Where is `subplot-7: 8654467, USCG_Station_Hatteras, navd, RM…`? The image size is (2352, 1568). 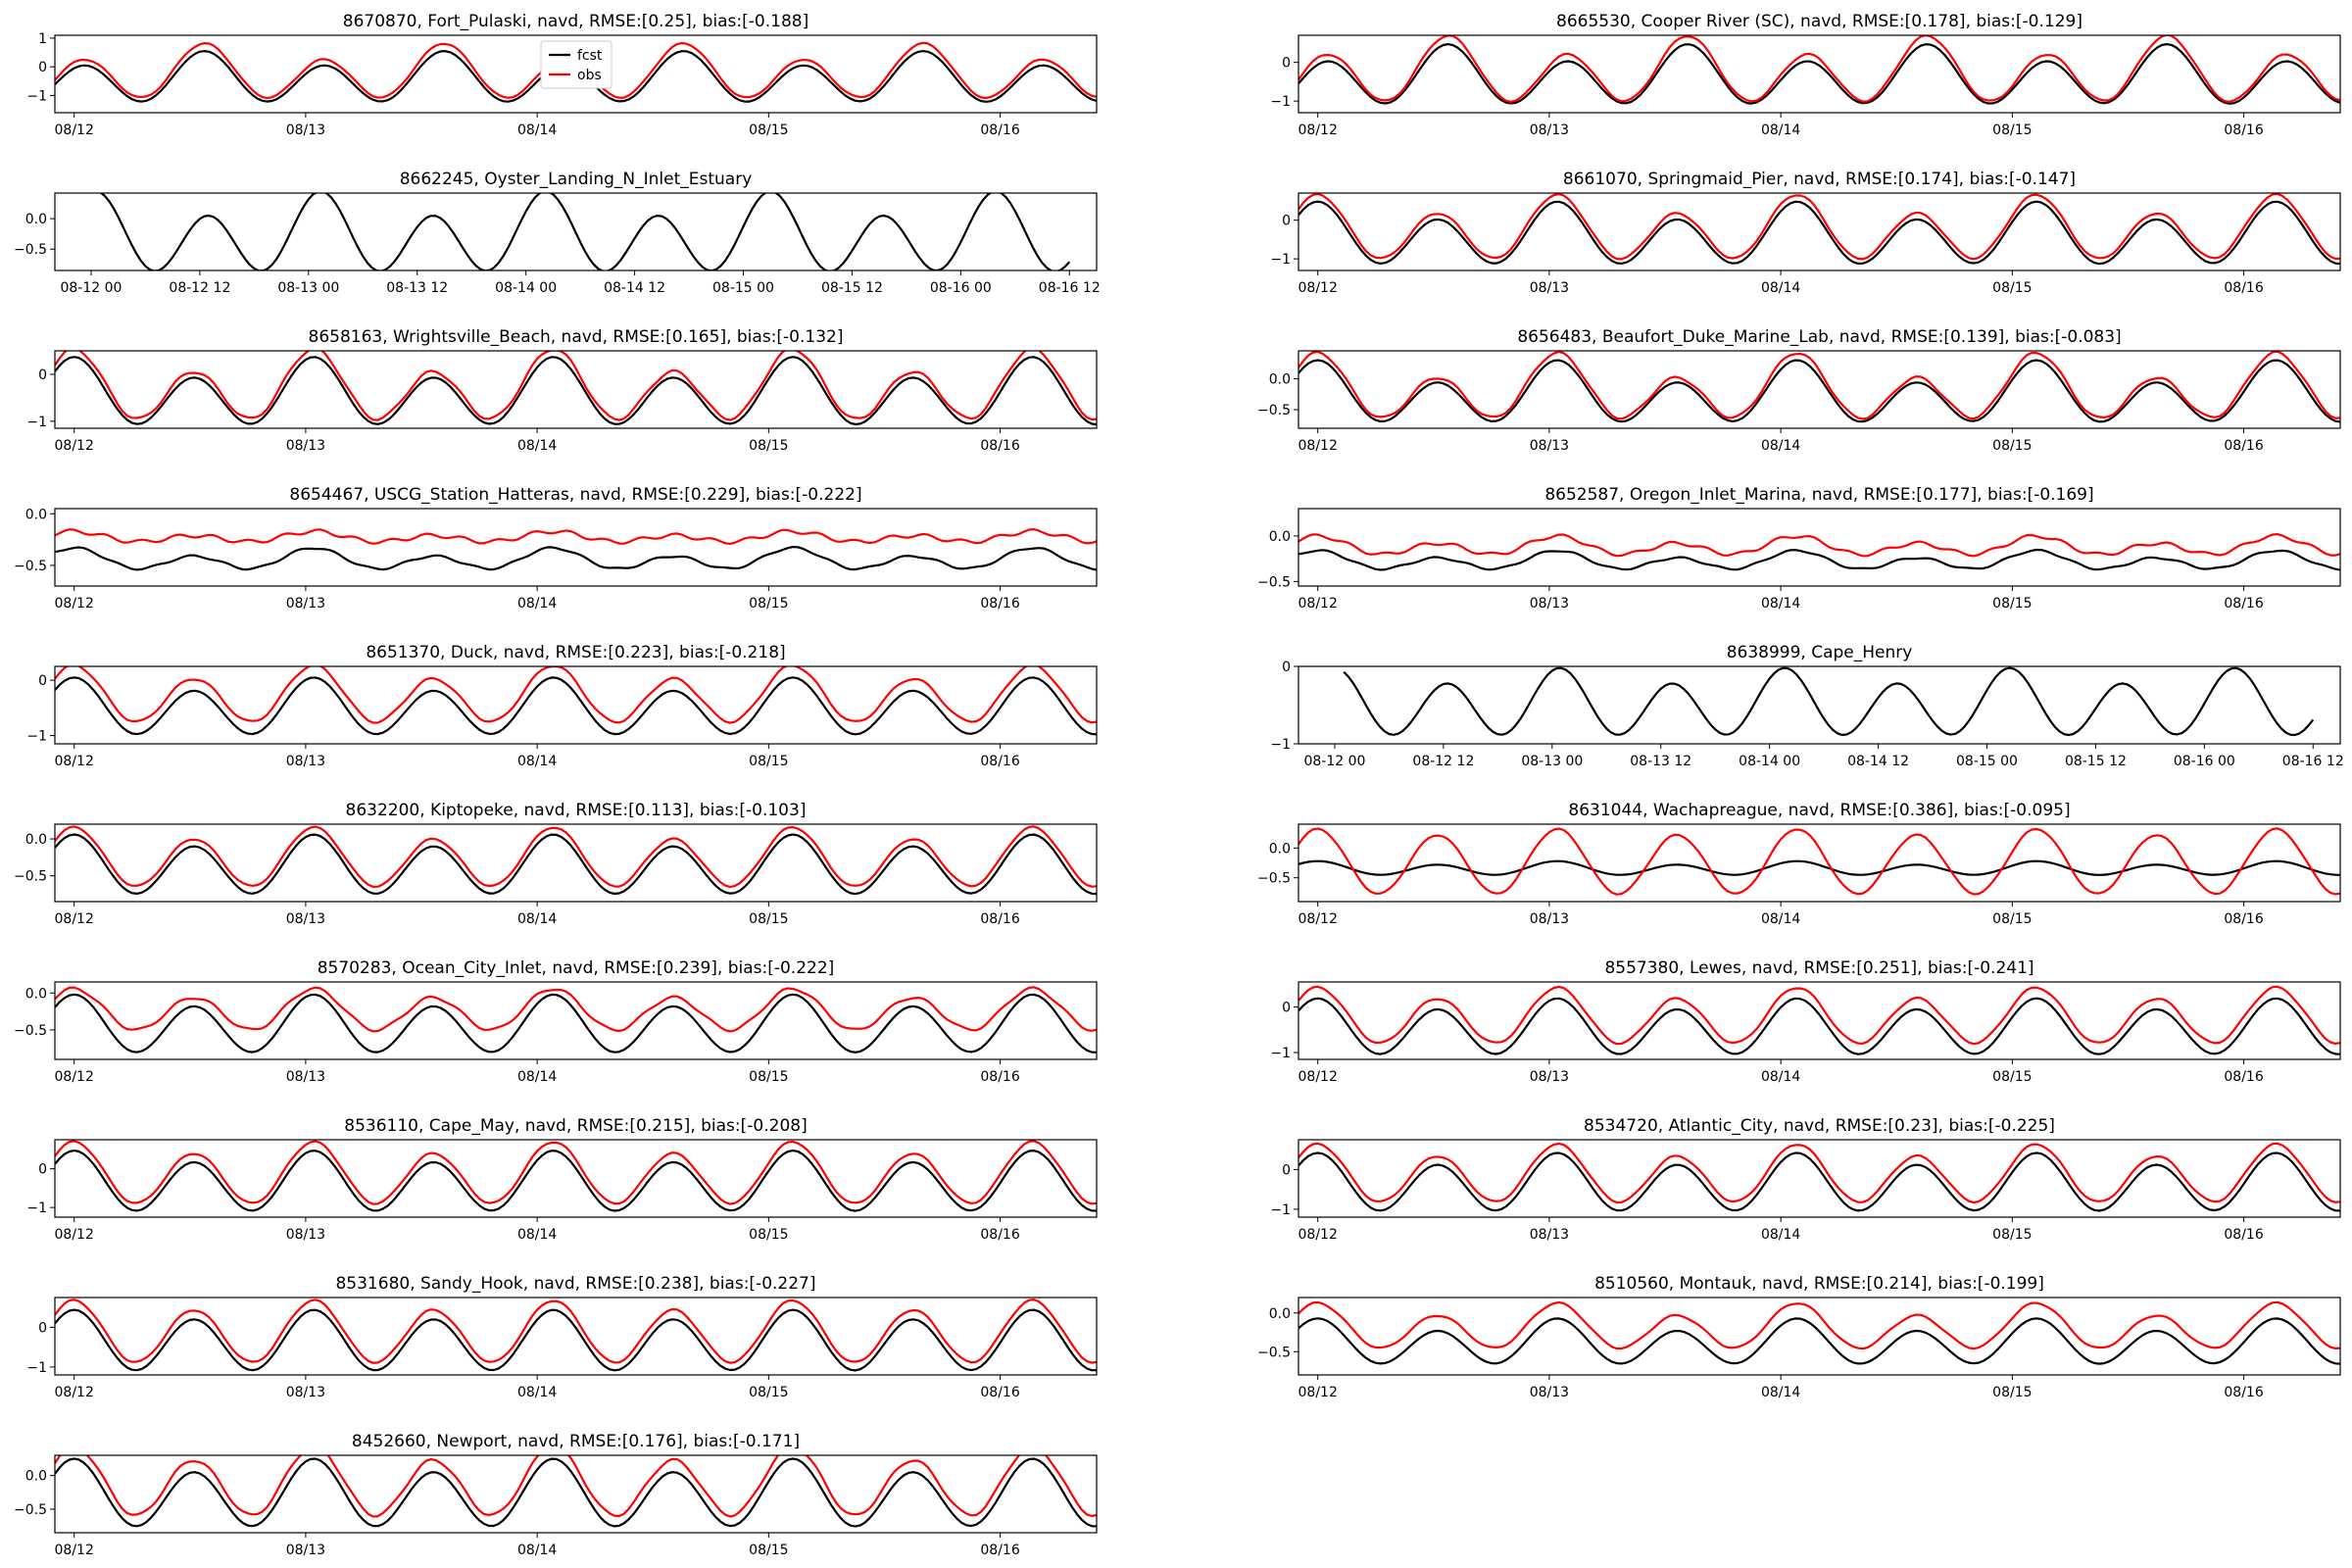
subplot-7: 8654467, USCG_Station_Hatteras, navd, RM… is located at coordinates (556, 548).